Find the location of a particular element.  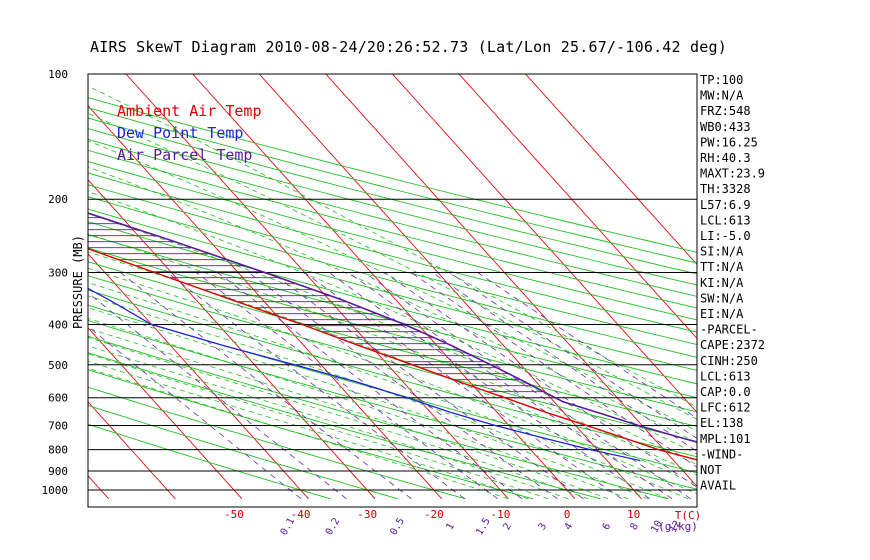

pressure-tick-label: 800 is located at coordinates (58, 450).